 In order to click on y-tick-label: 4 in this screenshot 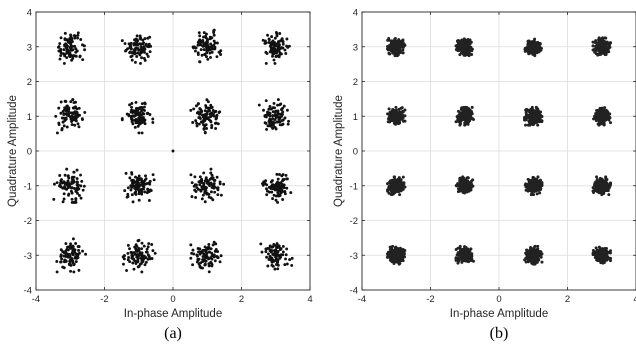, I will do `click(29, 13)`.